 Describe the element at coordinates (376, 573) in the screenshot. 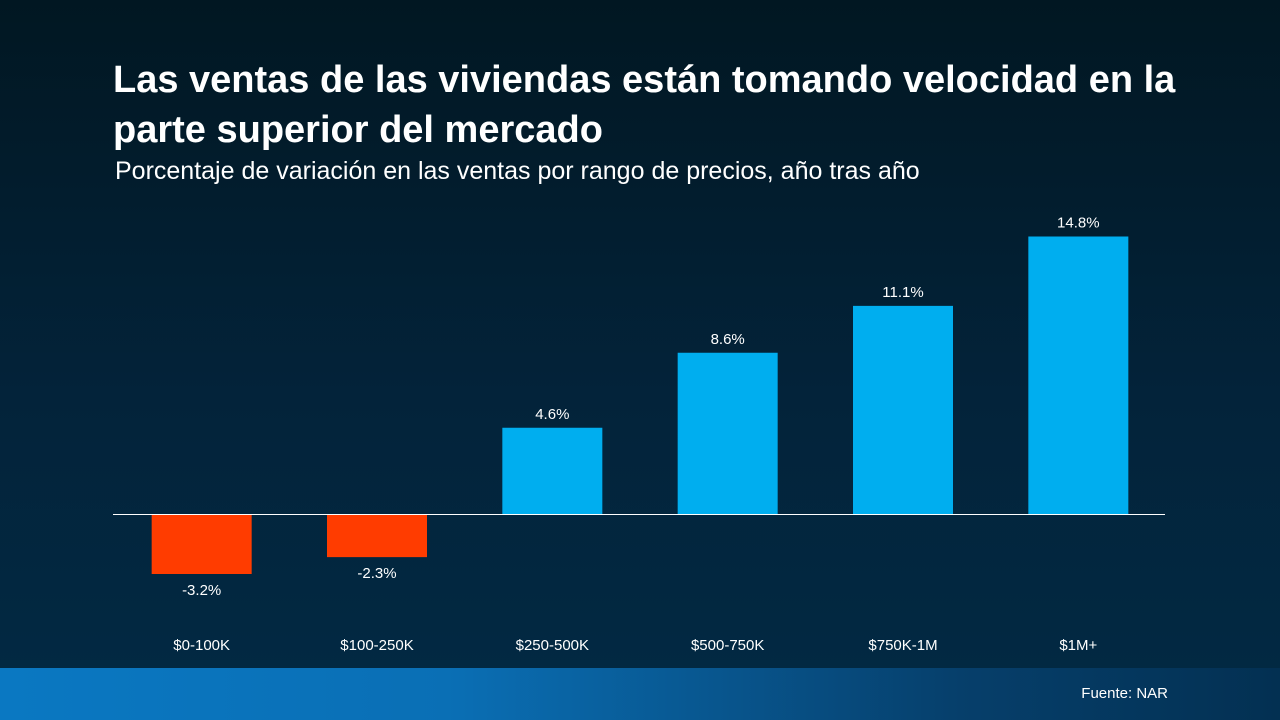

I see `data-label-1: -2.3%` at that location.